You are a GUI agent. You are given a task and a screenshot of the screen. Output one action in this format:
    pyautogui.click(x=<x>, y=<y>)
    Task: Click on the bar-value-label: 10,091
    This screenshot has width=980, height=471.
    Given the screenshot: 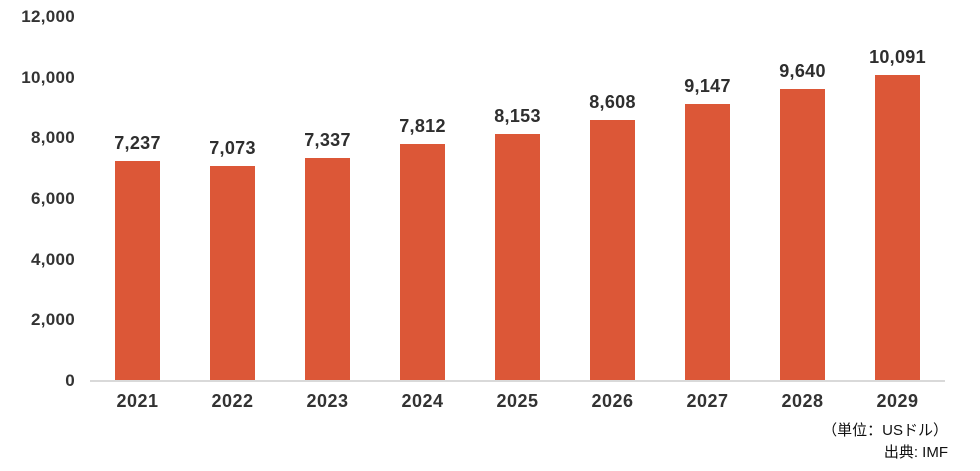 What is the action you would take?
    pyautogui.click(x=897, y=56)
    